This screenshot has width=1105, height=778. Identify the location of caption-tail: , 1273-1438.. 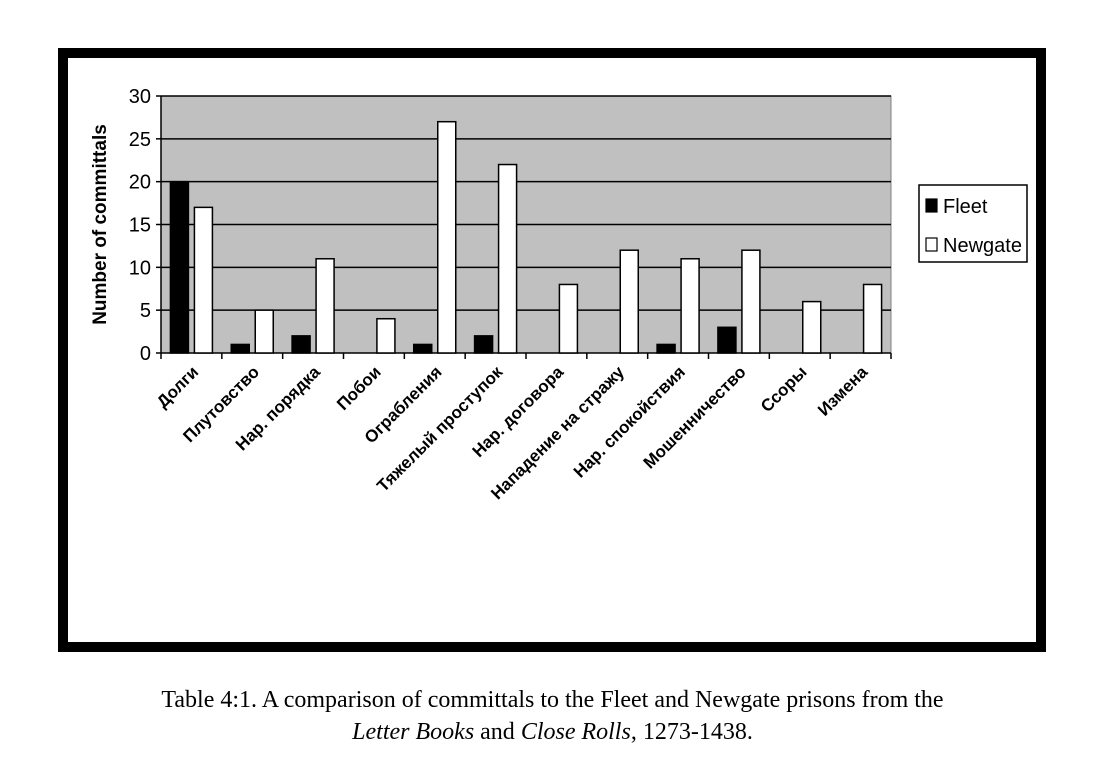
(691, 732).